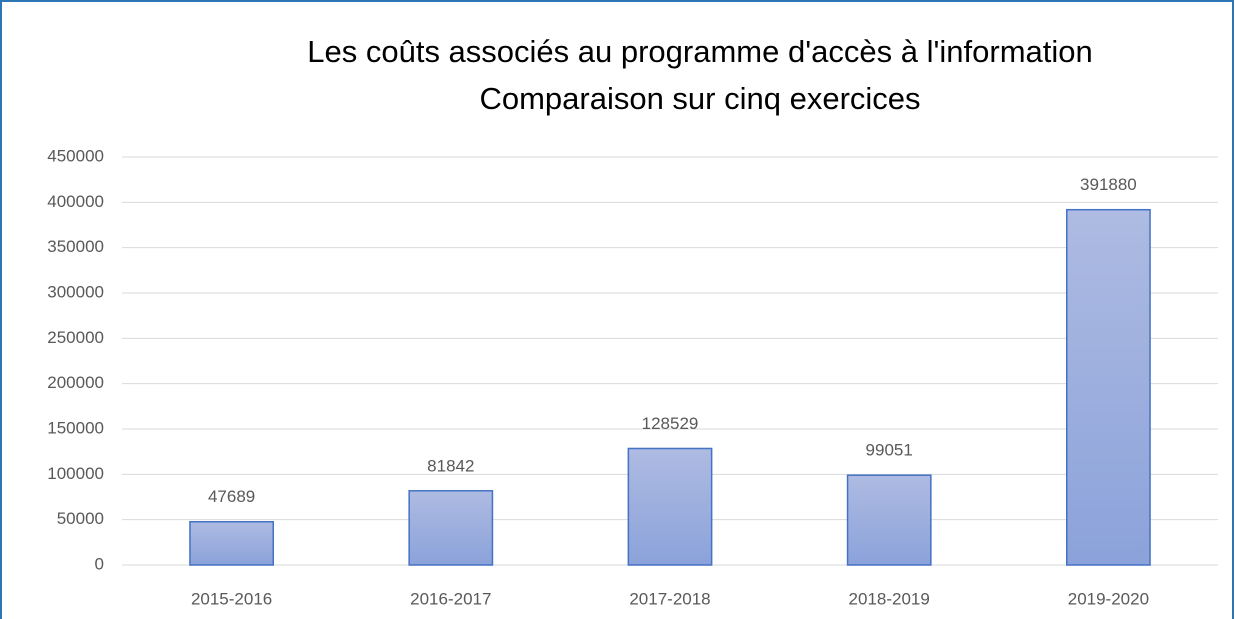 This screenshot has width=1235, height=619. What do you see at coordinates (231, 598) in the screenshot?
I see `x-tick-label: 2015-2016` at bounding box center [231, 598].